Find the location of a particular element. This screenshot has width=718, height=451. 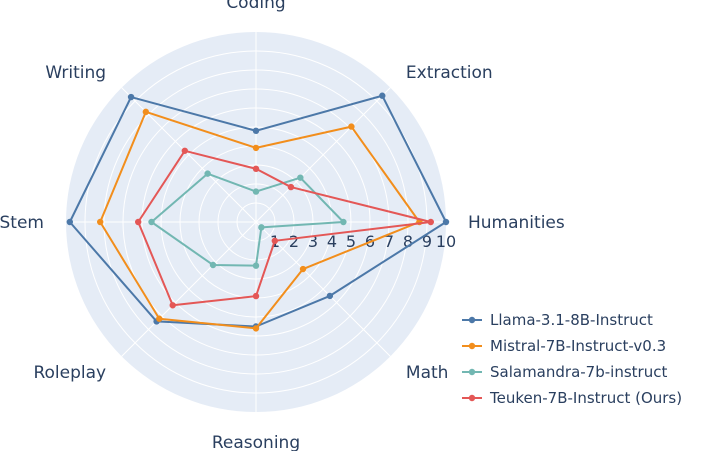

radial-tick-label: 3 is located at coordinates (313, 241).